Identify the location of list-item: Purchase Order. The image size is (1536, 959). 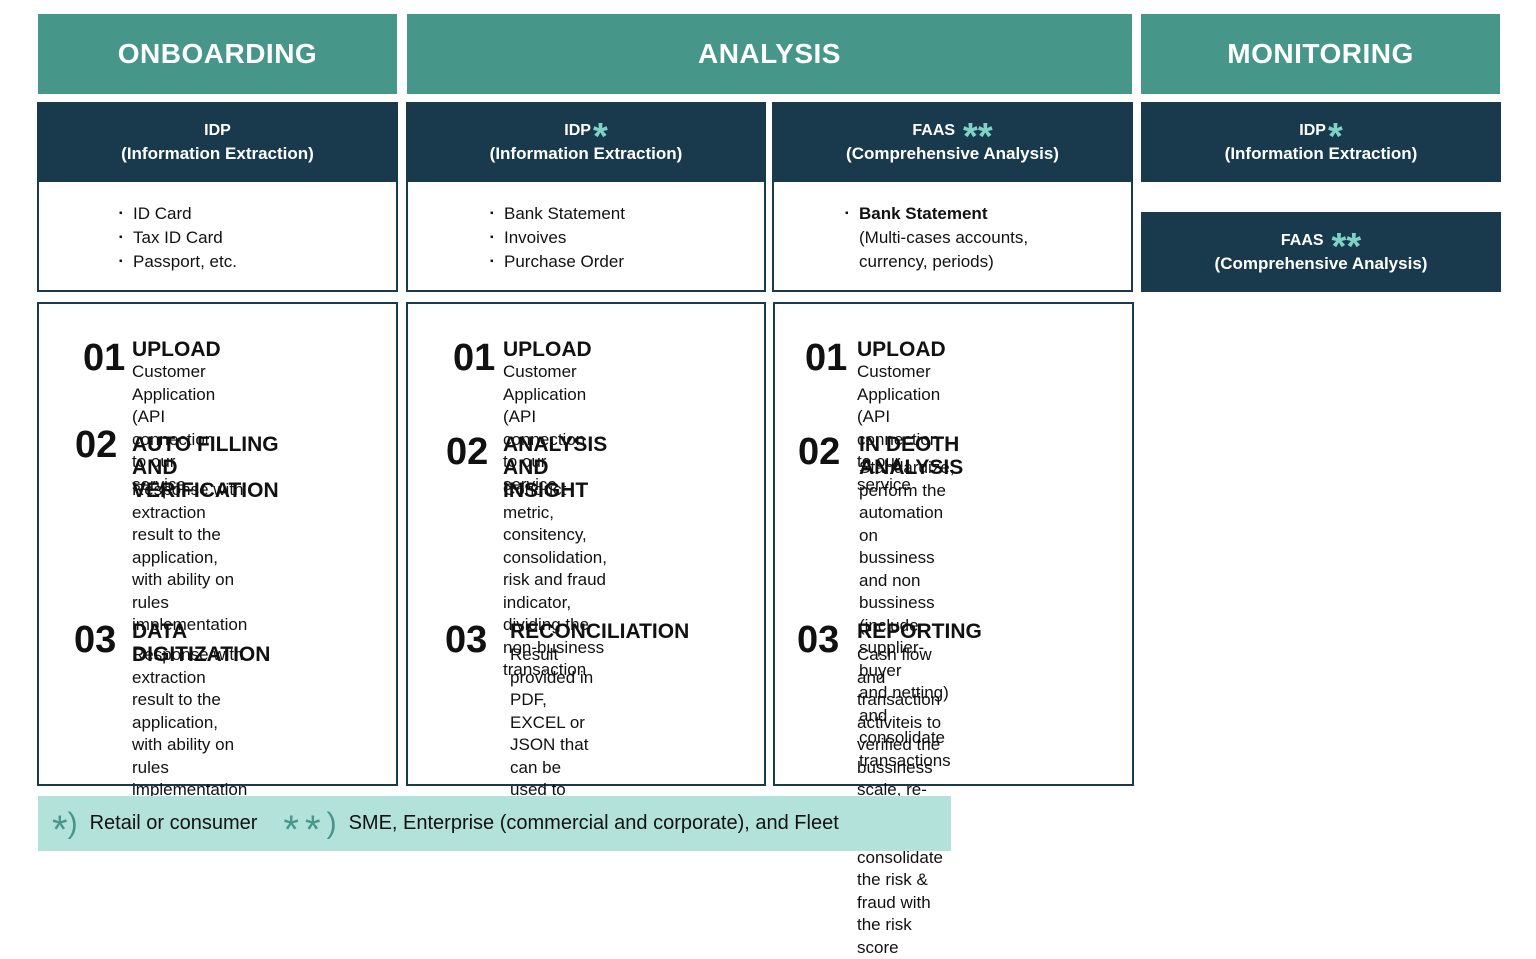
(557, 262).